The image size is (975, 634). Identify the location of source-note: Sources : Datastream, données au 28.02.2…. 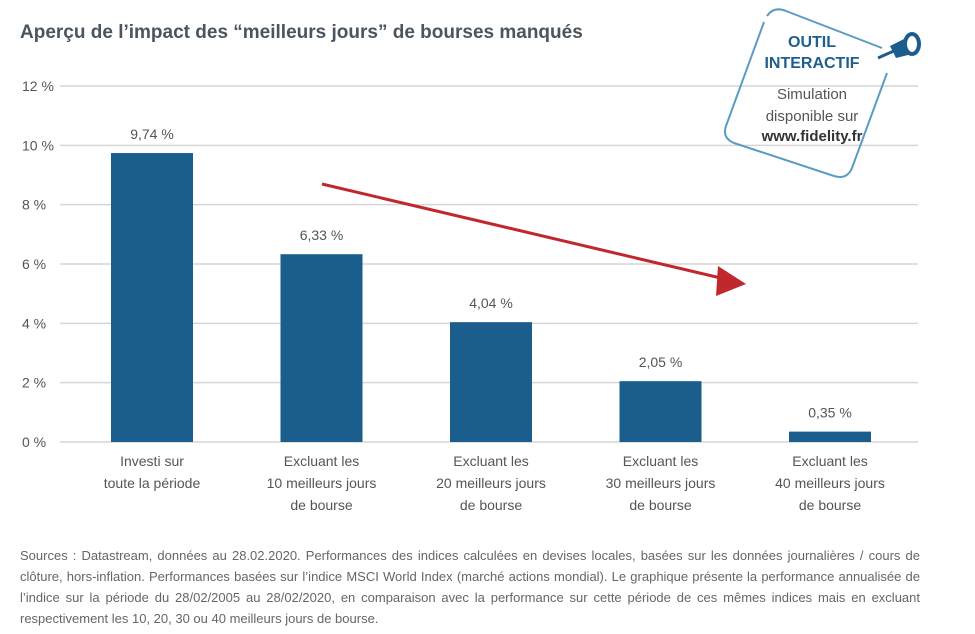
(470, 587).